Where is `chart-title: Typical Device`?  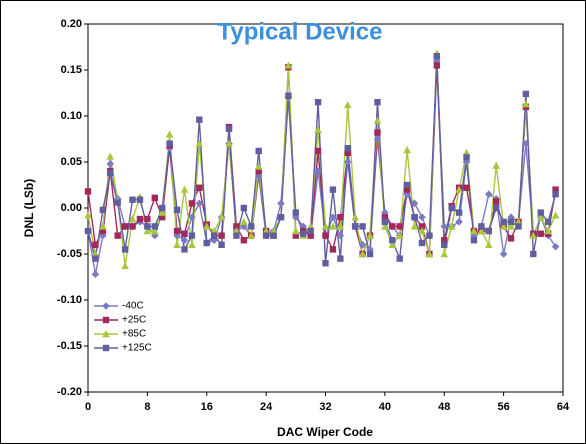 chart-title: Typical Device is located at coordinates (300, 31).